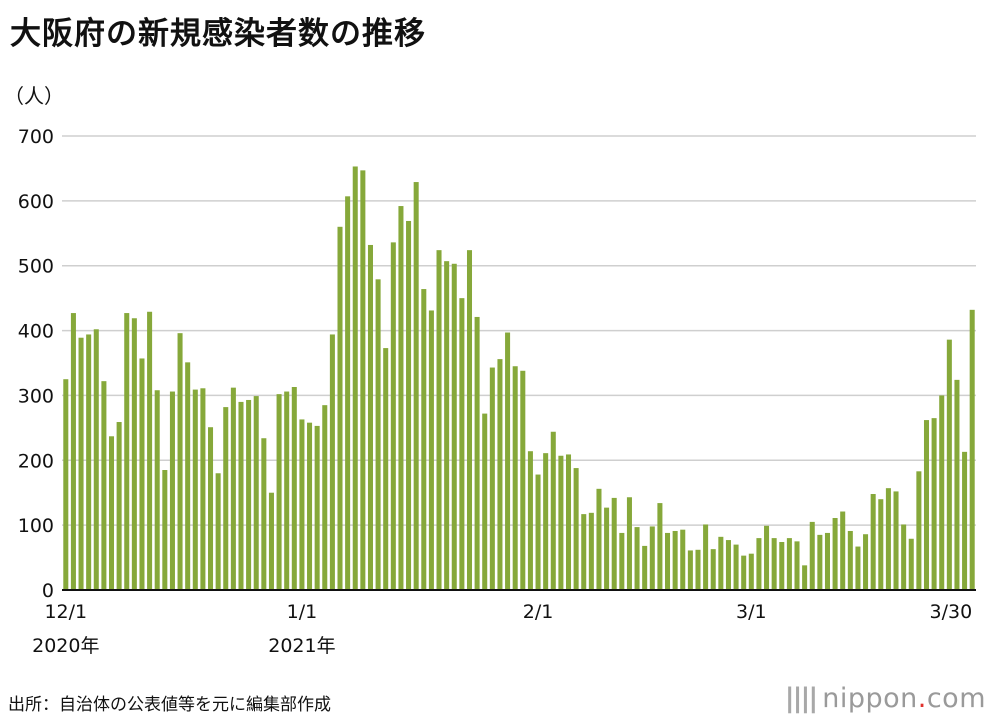  What do you see at coordinates (614, 543) in the screenshot?
I see `bar-2/11: 2/11: 142` at bounding box center [614, 543].